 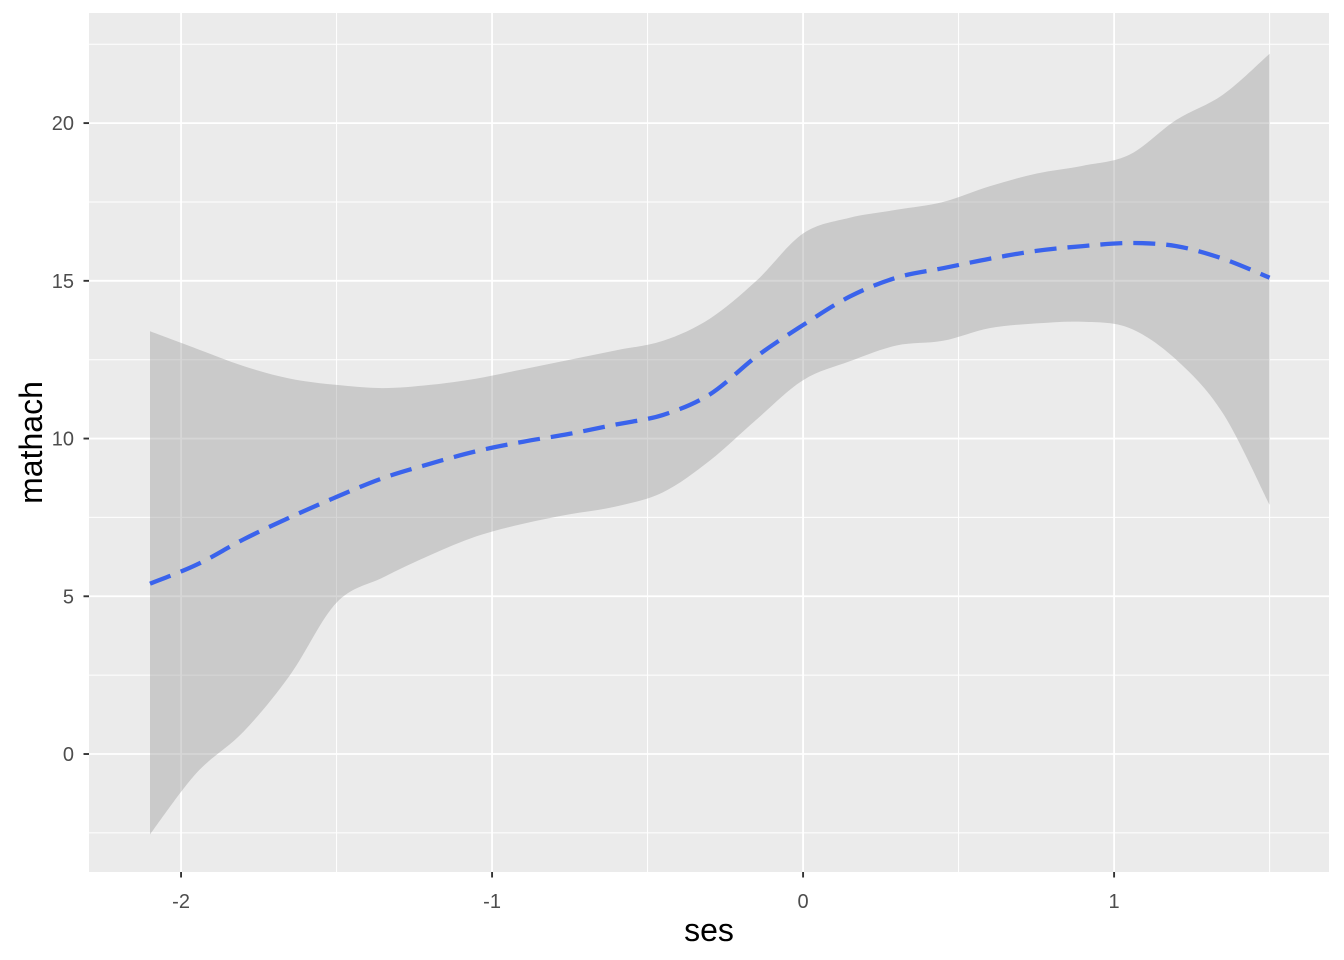 I want to click on y-axis-title: mathach, so click(x=31, y=442).